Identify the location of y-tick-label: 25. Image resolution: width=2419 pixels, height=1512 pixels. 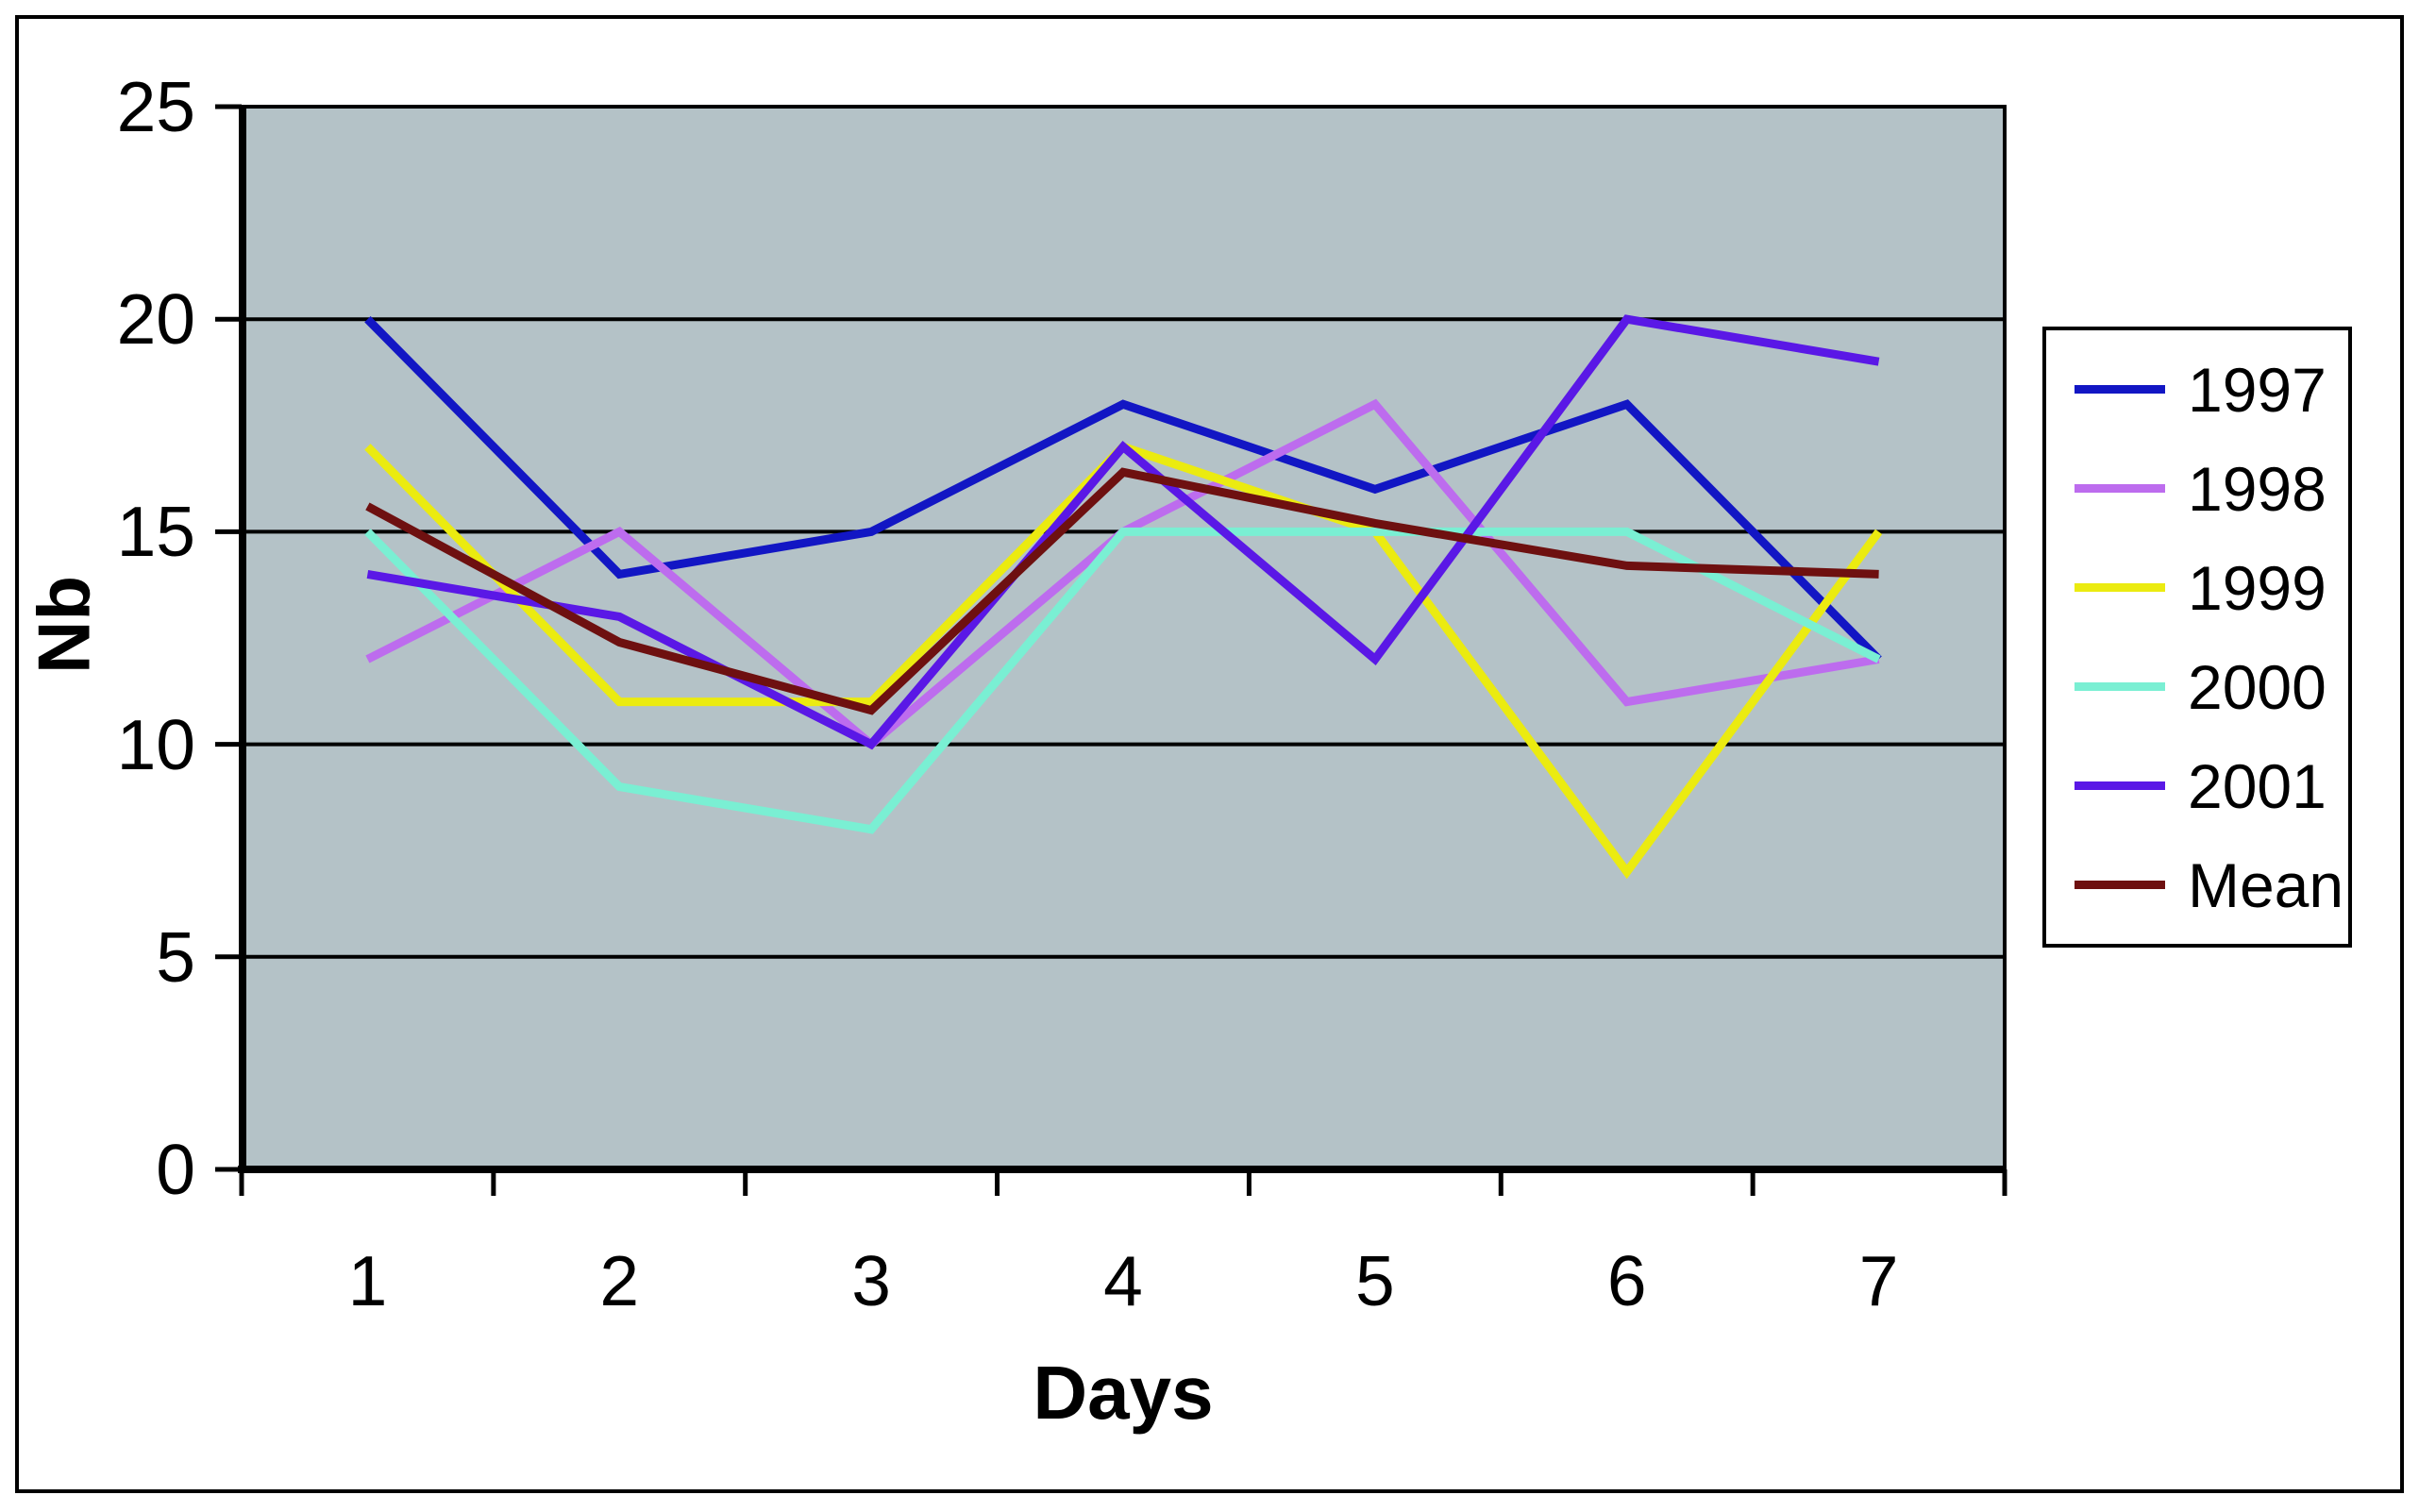
(155, 106).